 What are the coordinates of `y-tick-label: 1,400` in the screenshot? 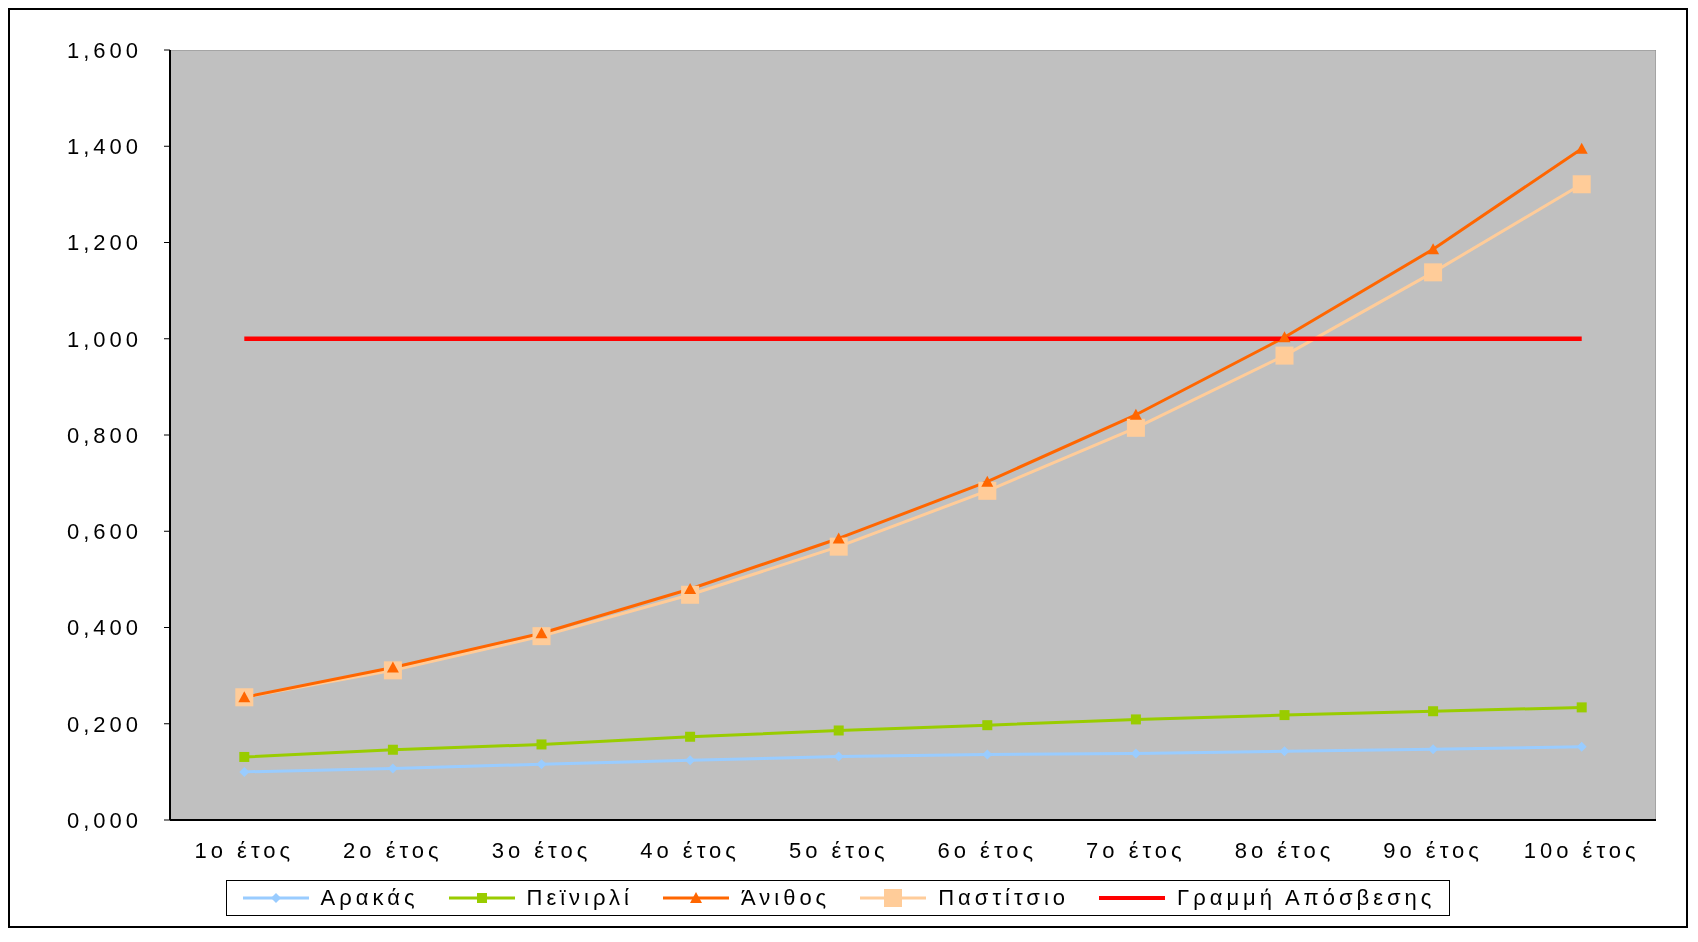 It's located at (104, 147).